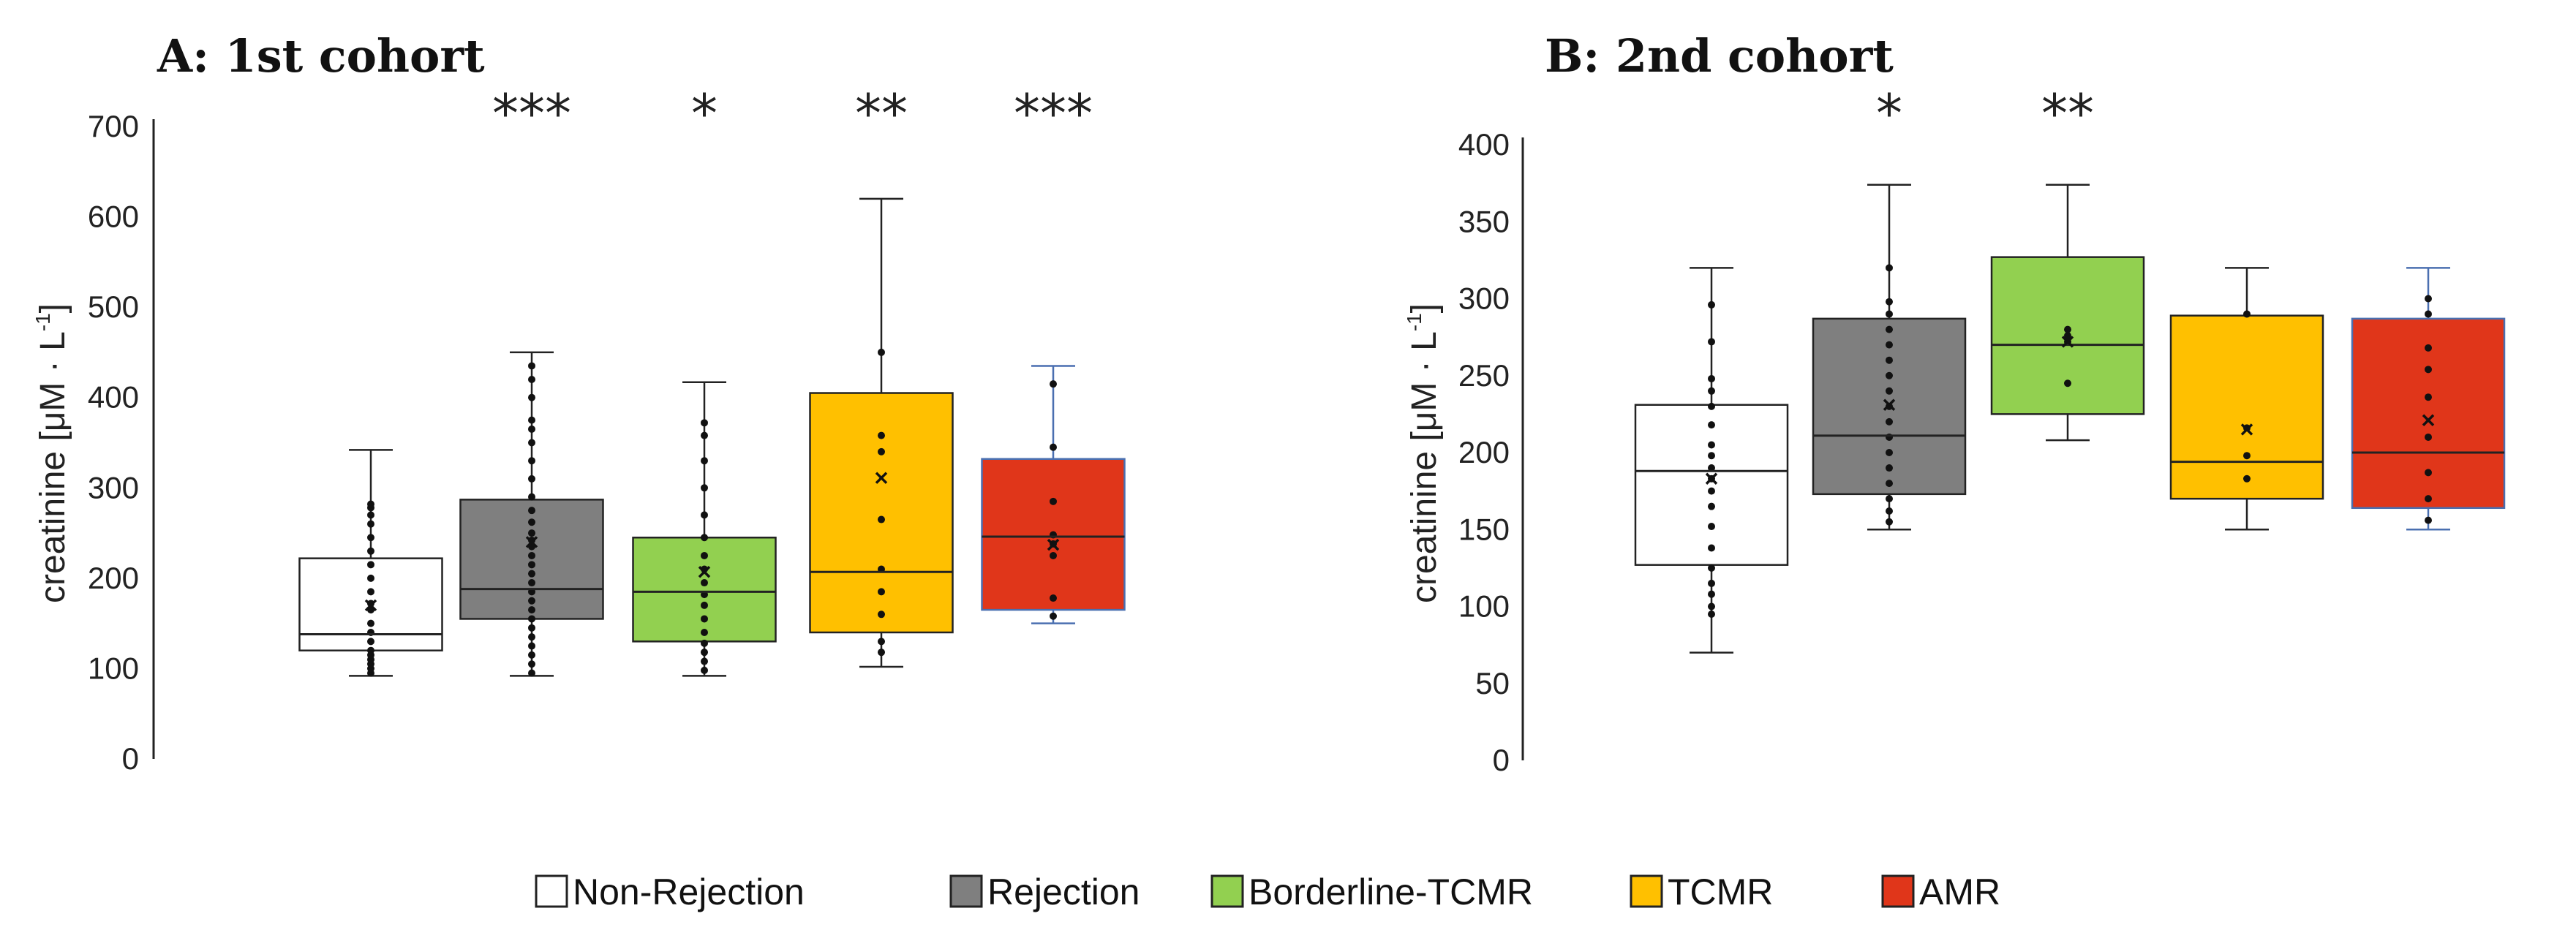  I want to click on box-amr, so click(1053, 494).